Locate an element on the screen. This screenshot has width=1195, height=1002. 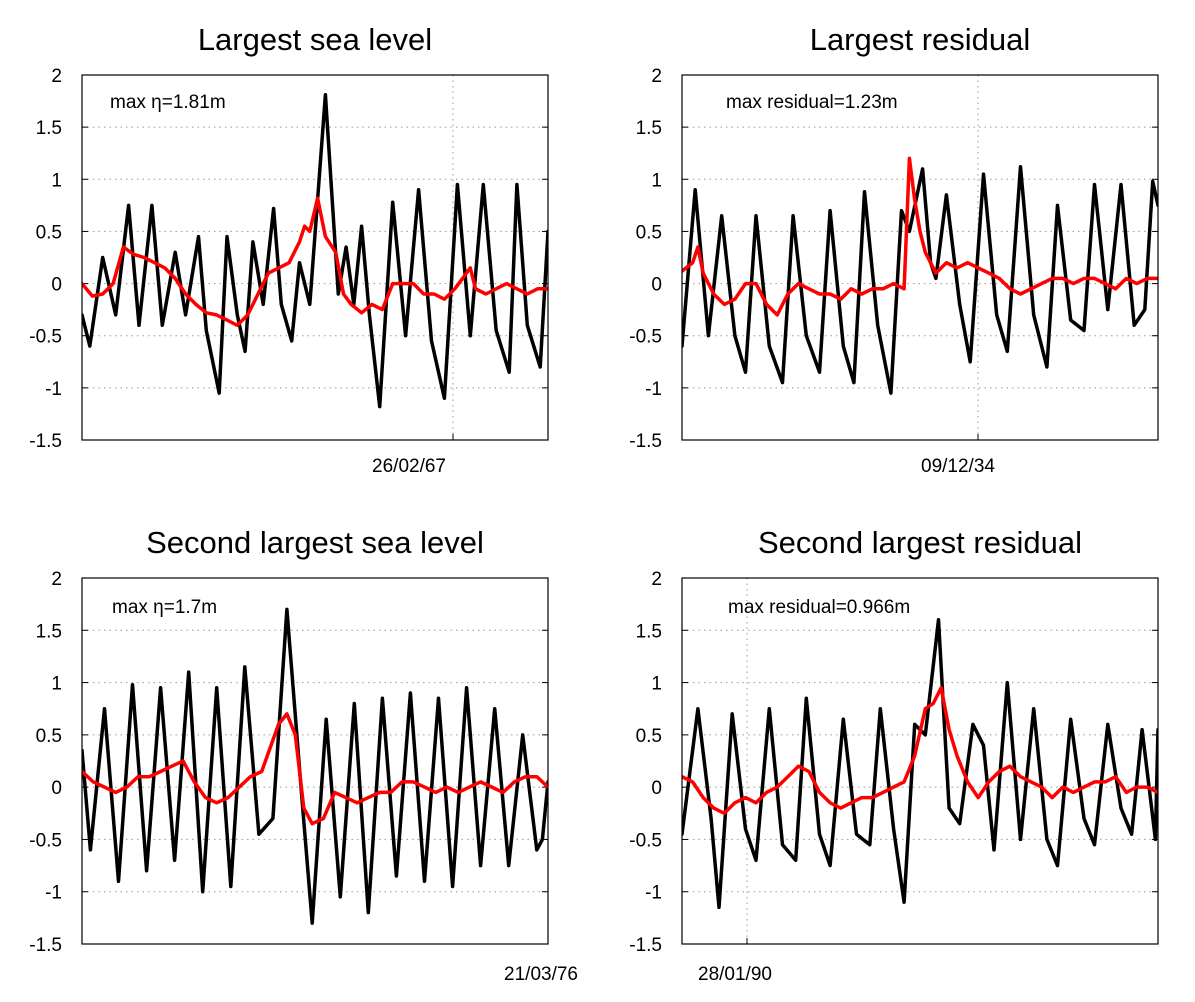
max-annotation: max η=1.81m is located at coordinates (168, 102).